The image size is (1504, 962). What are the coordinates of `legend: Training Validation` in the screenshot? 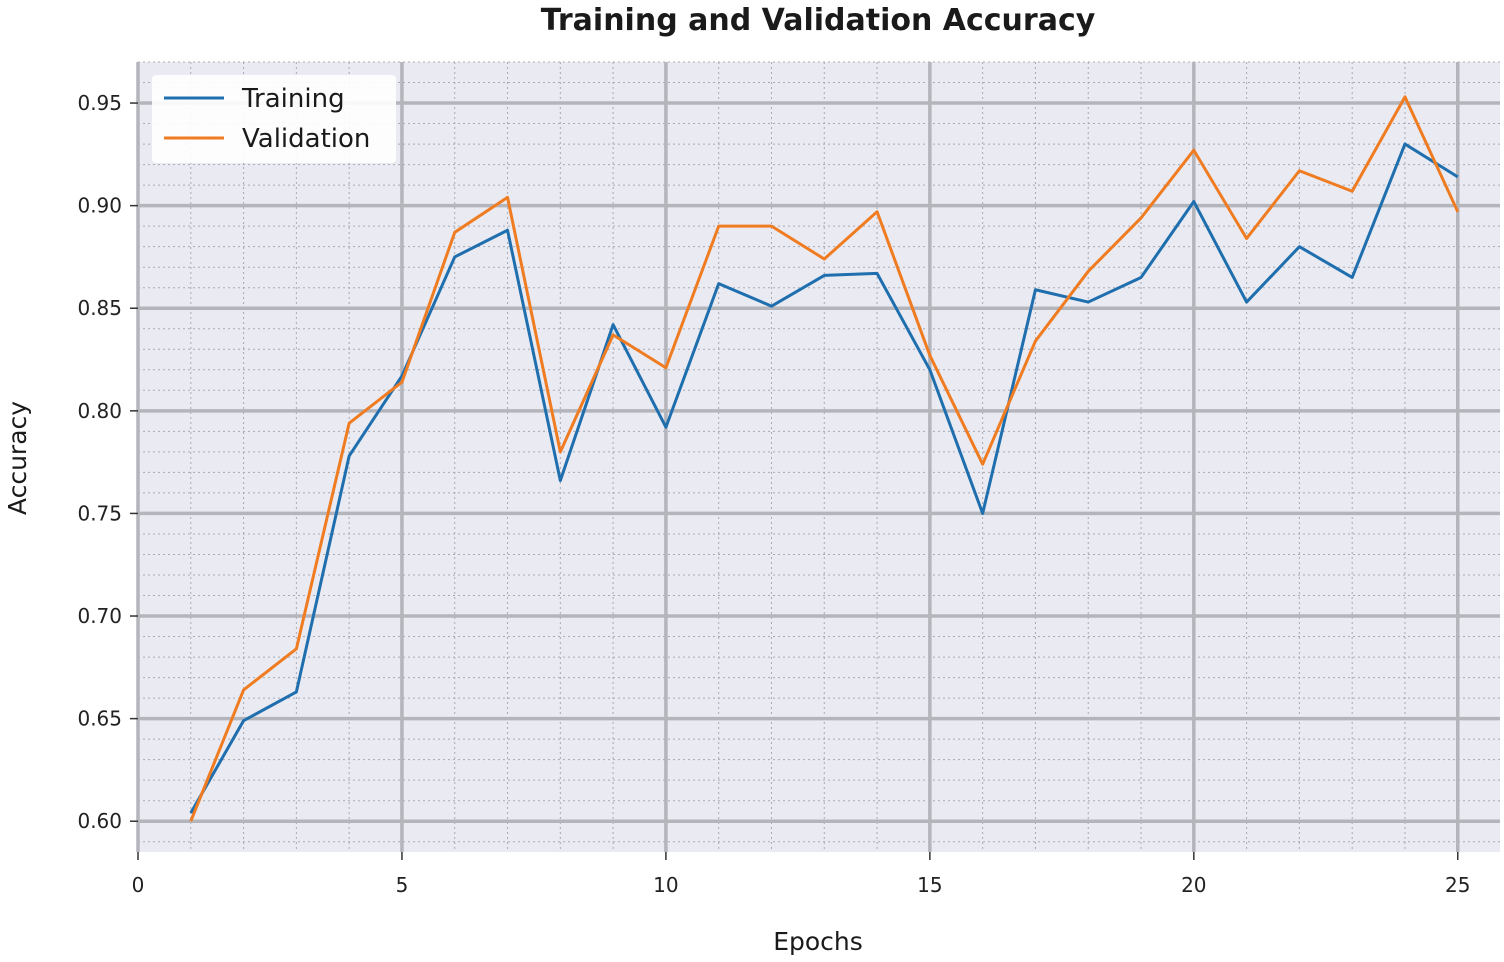 It's located at (274, 119).